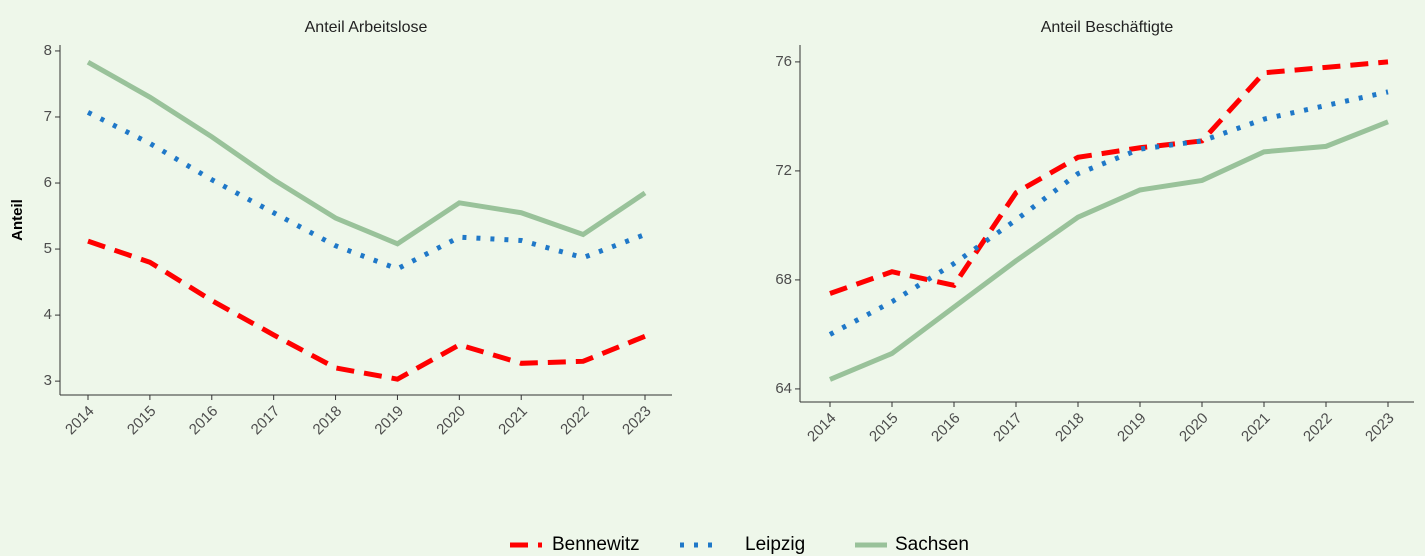 This screenshot has width=1425, height=556. Describe the element at coordinates (48, 314) in the screenshot. I see `y-tick-label: 4` at that location.